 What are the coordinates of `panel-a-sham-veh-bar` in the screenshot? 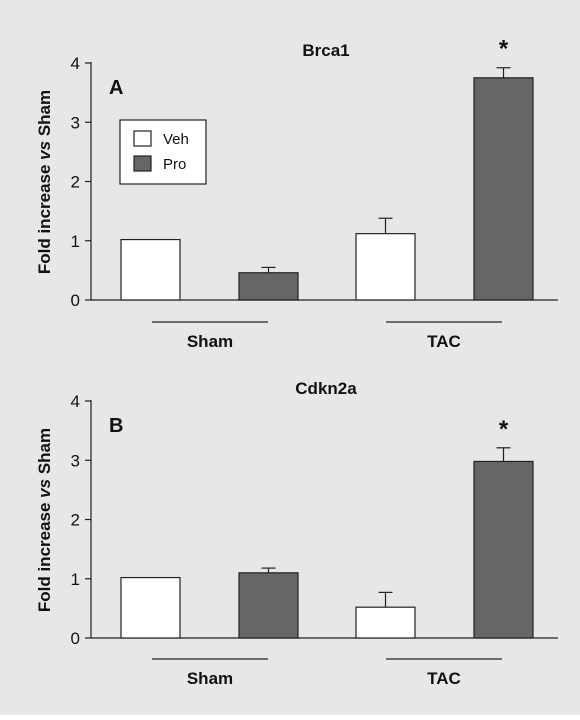 It's located at (150, 269).